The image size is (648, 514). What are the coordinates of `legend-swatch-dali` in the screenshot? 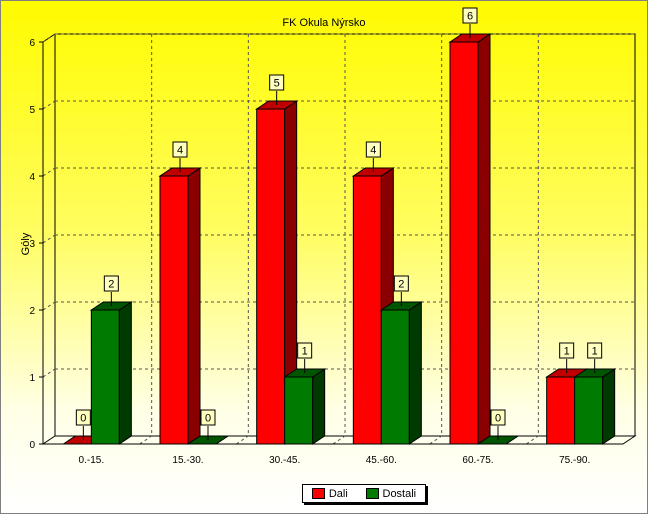 It's located at (318, 493).